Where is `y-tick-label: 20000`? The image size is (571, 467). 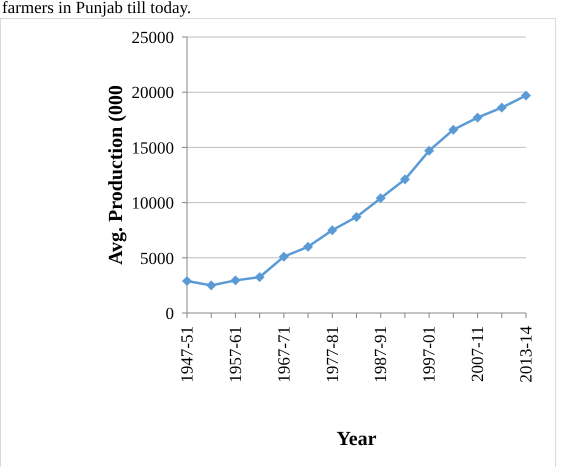 y-tick-label: 20000 is located at coordinates (153, 92).